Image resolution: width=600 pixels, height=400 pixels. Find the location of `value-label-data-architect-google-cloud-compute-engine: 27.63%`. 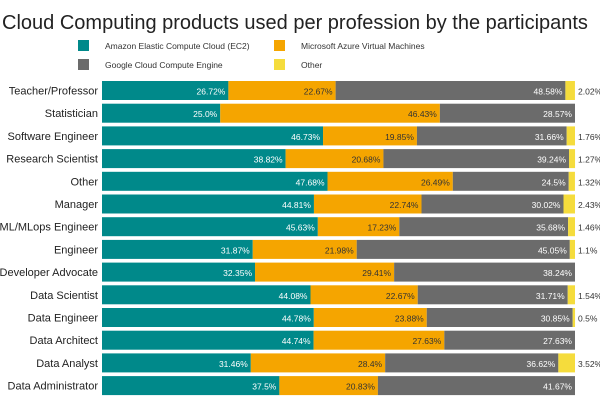

value-label-data-architect-google-cloud-compute-engine: 27.63% is located at coordinates (557, 341).